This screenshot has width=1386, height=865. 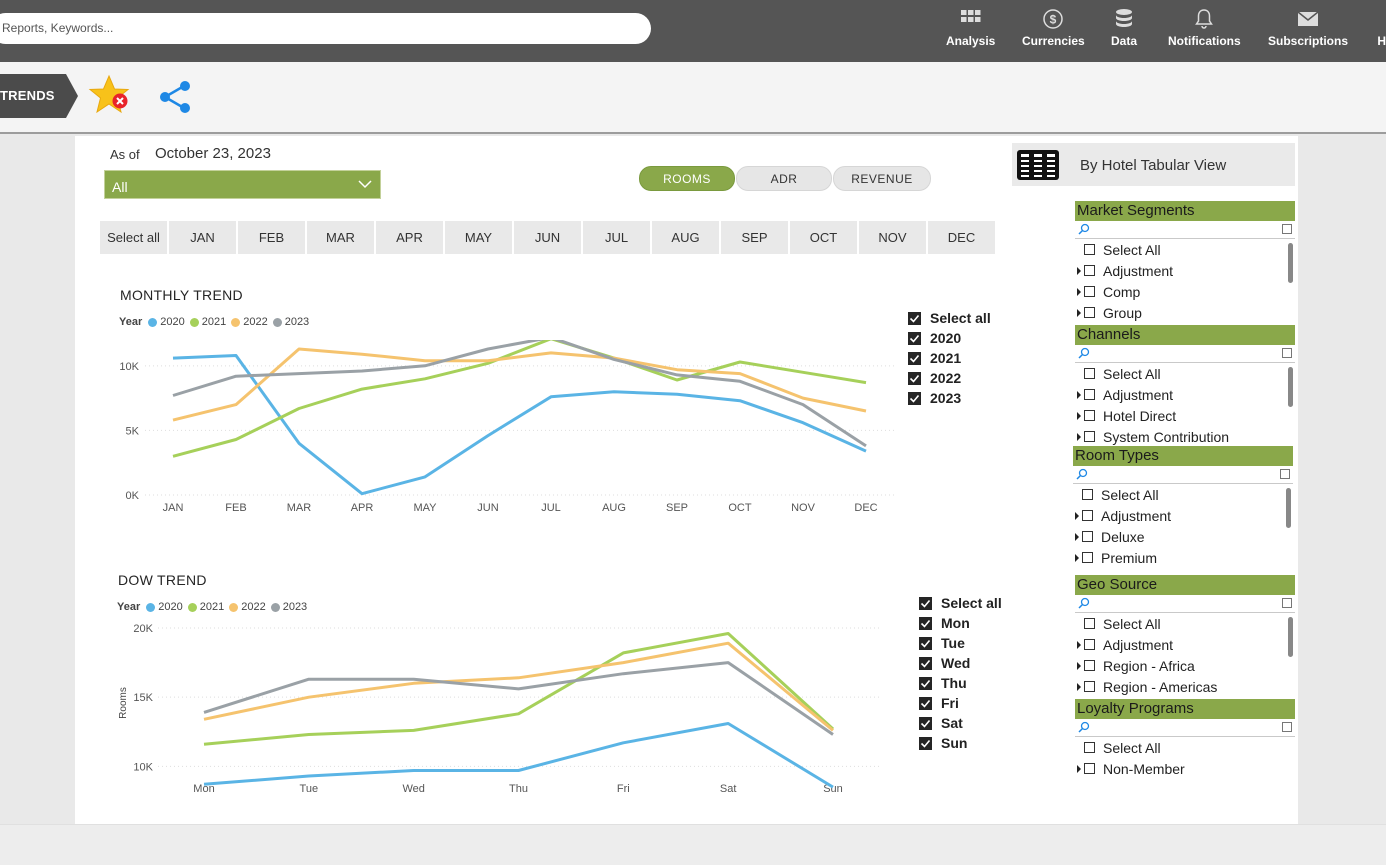 I want to click on series-line-2023, so click(x=519, y=394).